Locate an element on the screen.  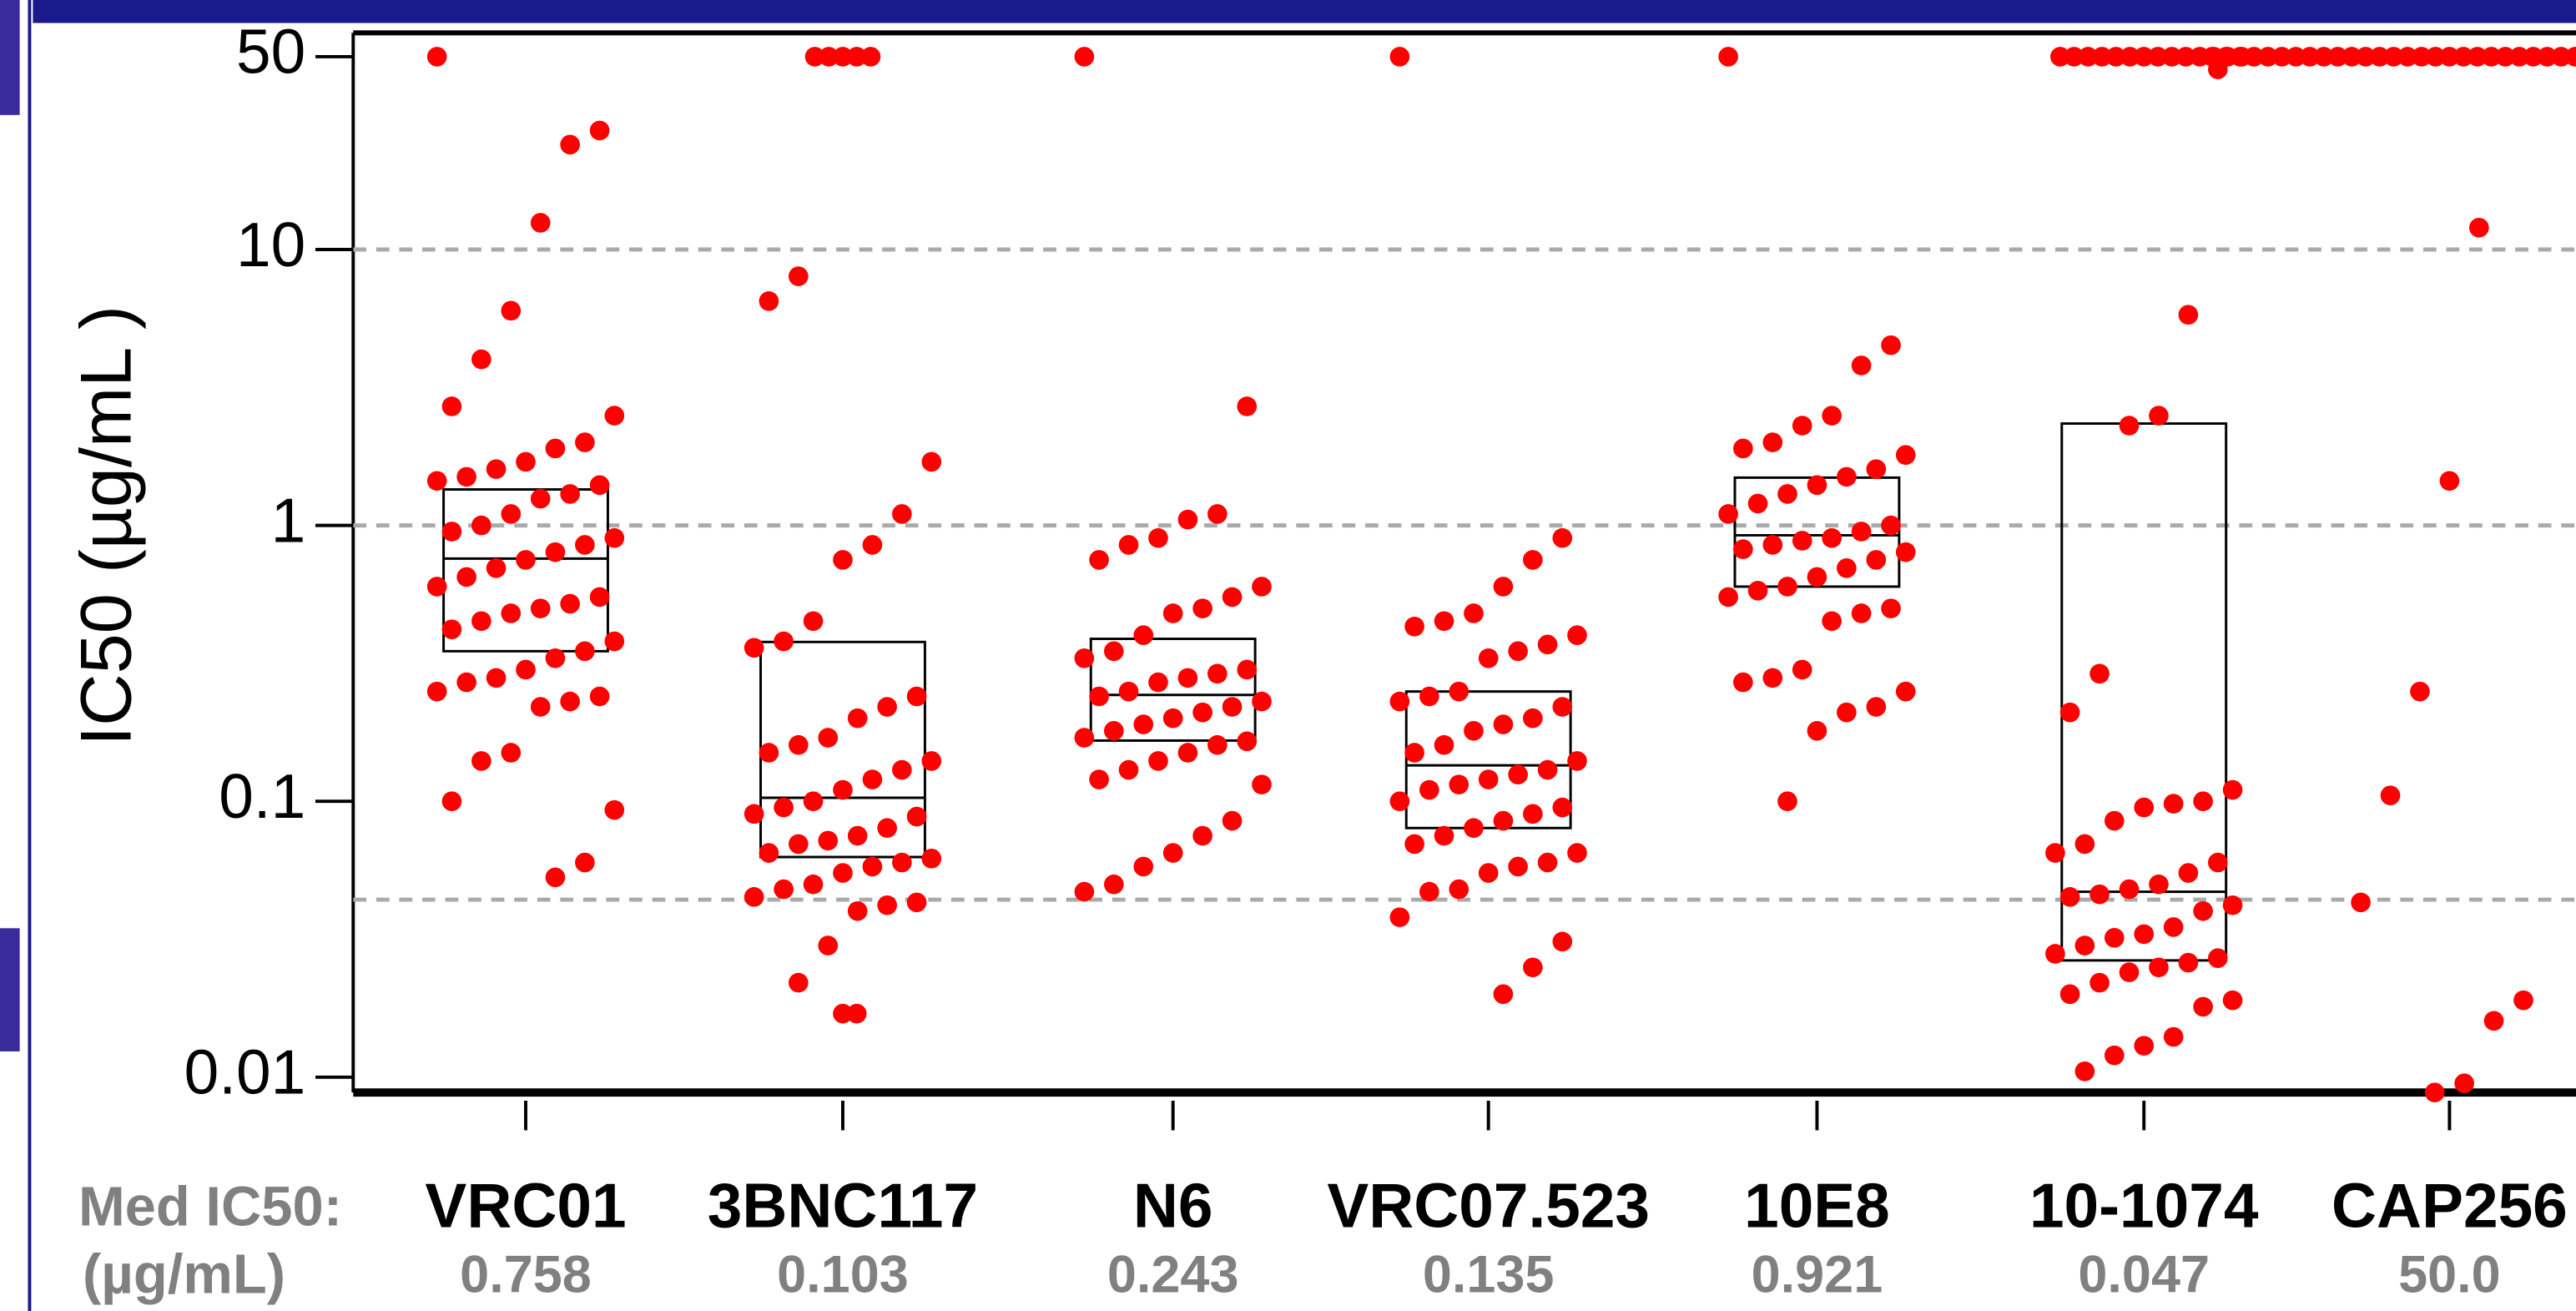
row-label: Med IC50: is located at coordinates (210, 1207).